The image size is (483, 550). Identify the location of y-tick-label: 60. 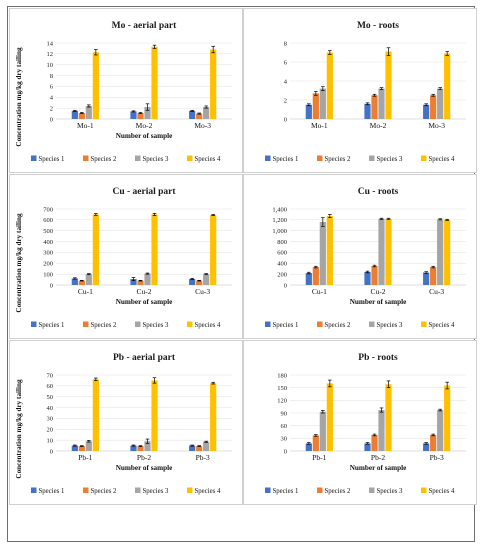
(50, 386).